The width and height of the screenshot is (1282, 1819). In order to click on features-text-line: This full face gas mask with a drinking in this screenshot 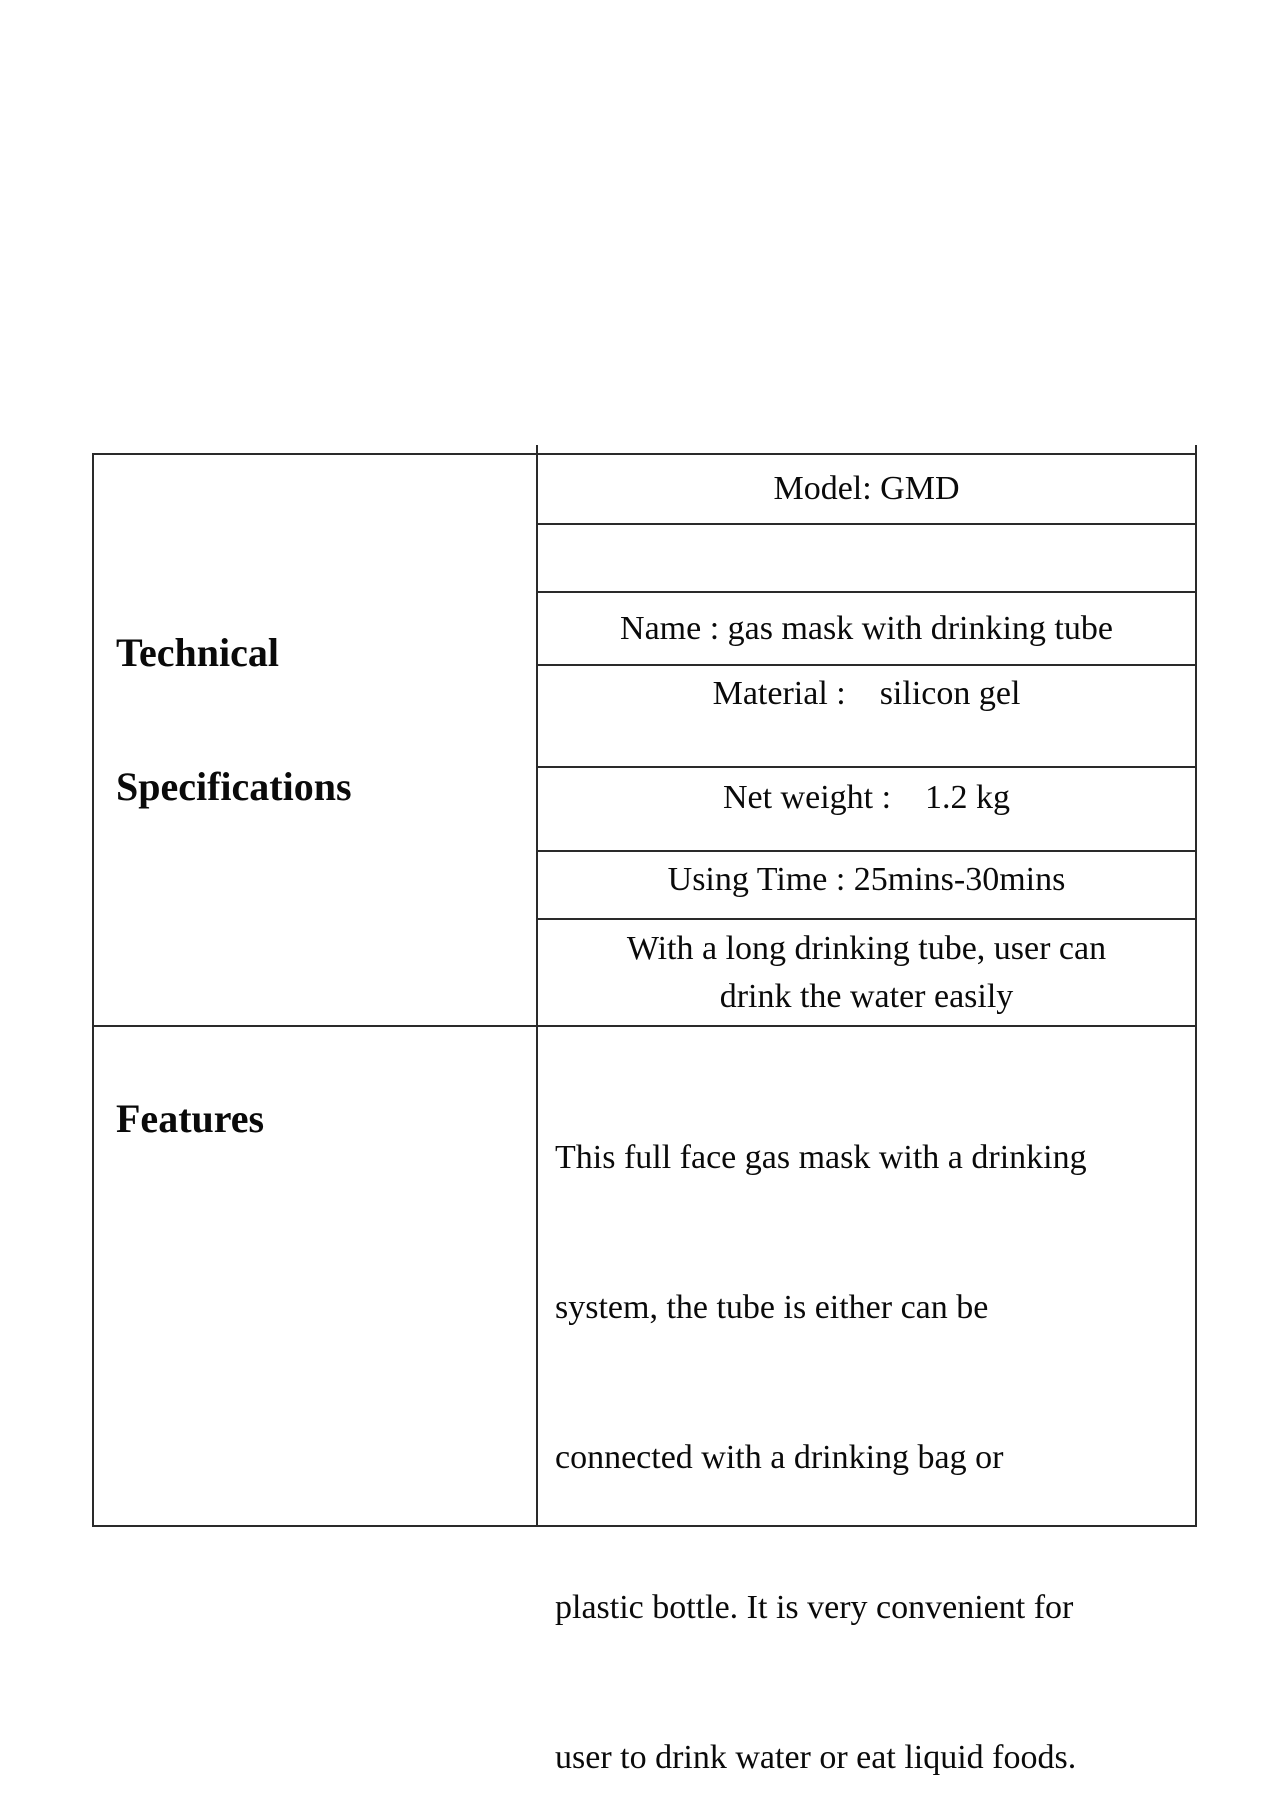, I will do `click(821, 1157)`.